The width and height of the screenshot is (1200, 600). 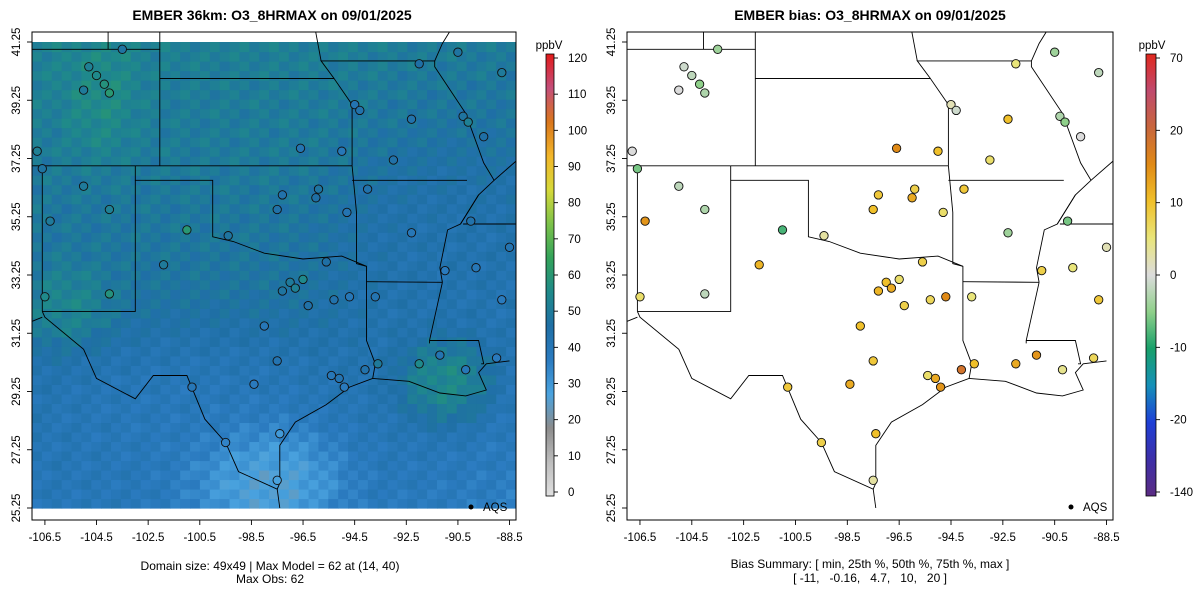 I want to click on y-tick-label: 25.25, so click(x=612, y=508).